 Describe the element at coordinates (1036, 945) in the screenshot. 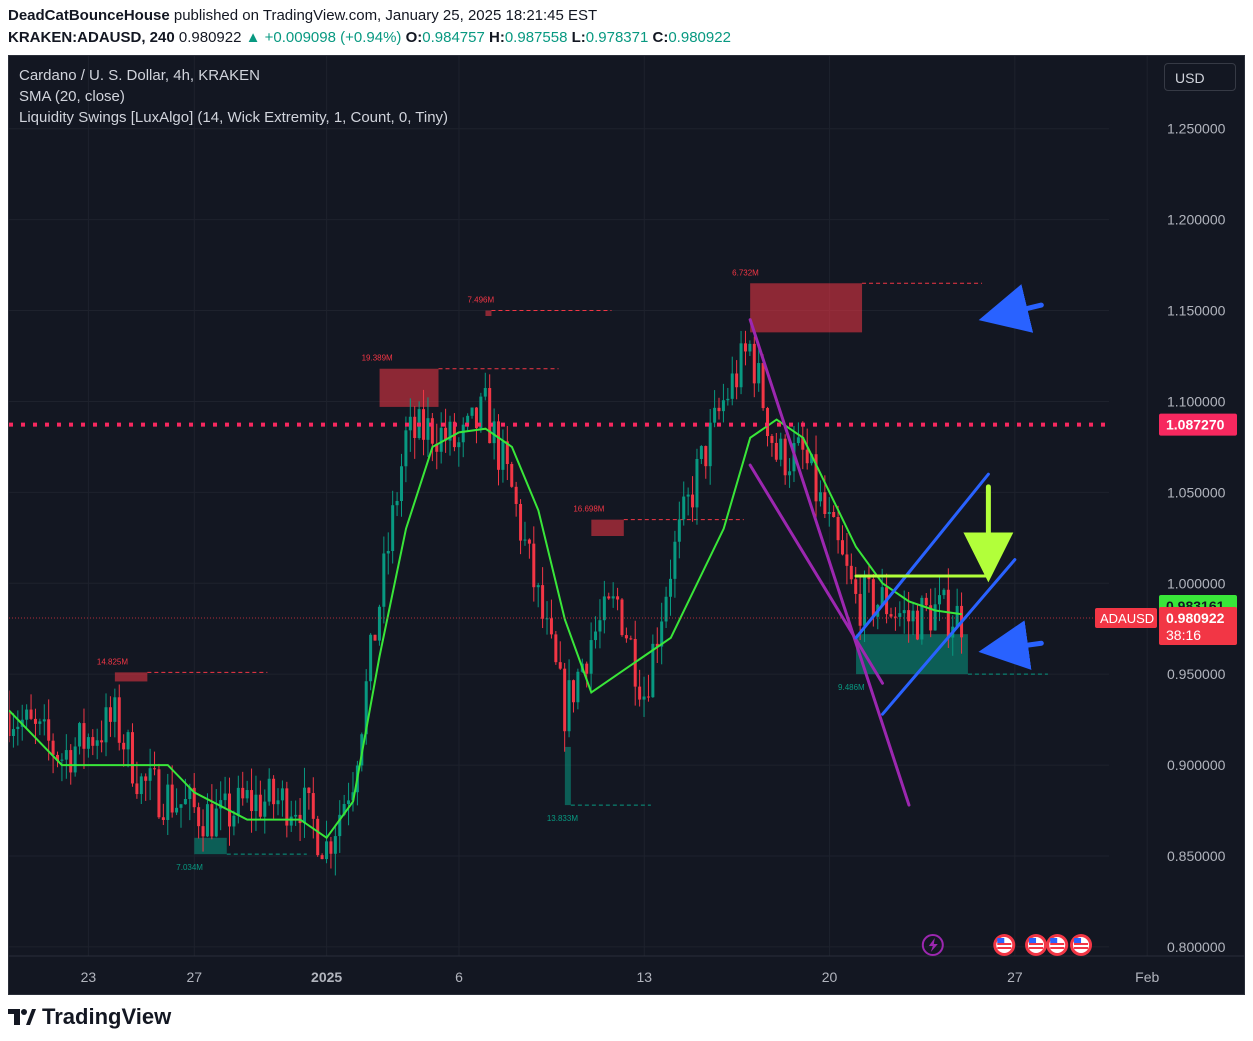

I see `us-flag-icon` at that location.